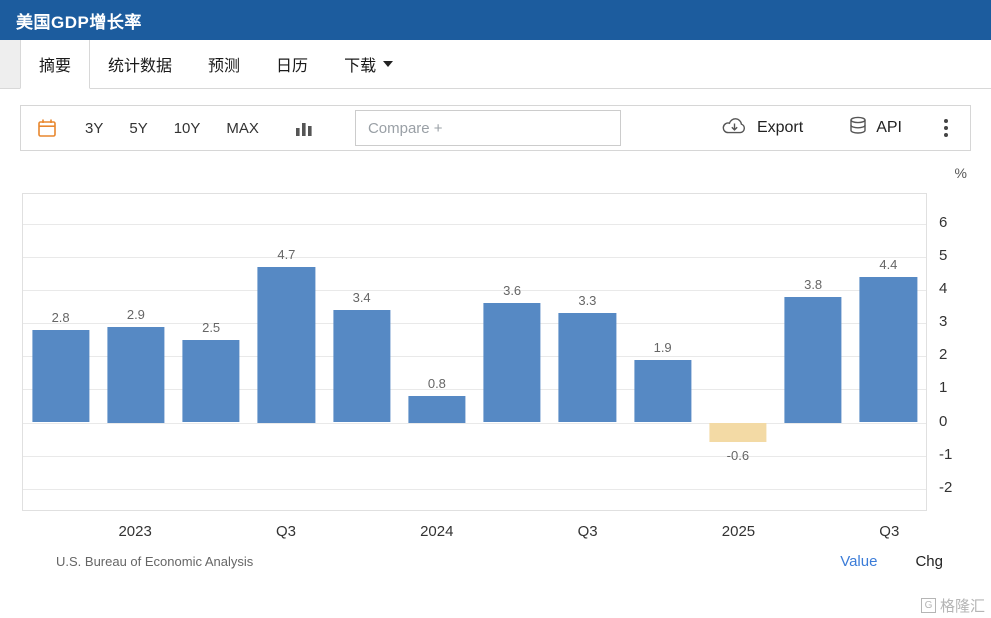 This screenshot has height=618, width=991. Describe the element at coordinates (10, 64) in the screenshot. I see `tab-bar-left-gutter` at that location.